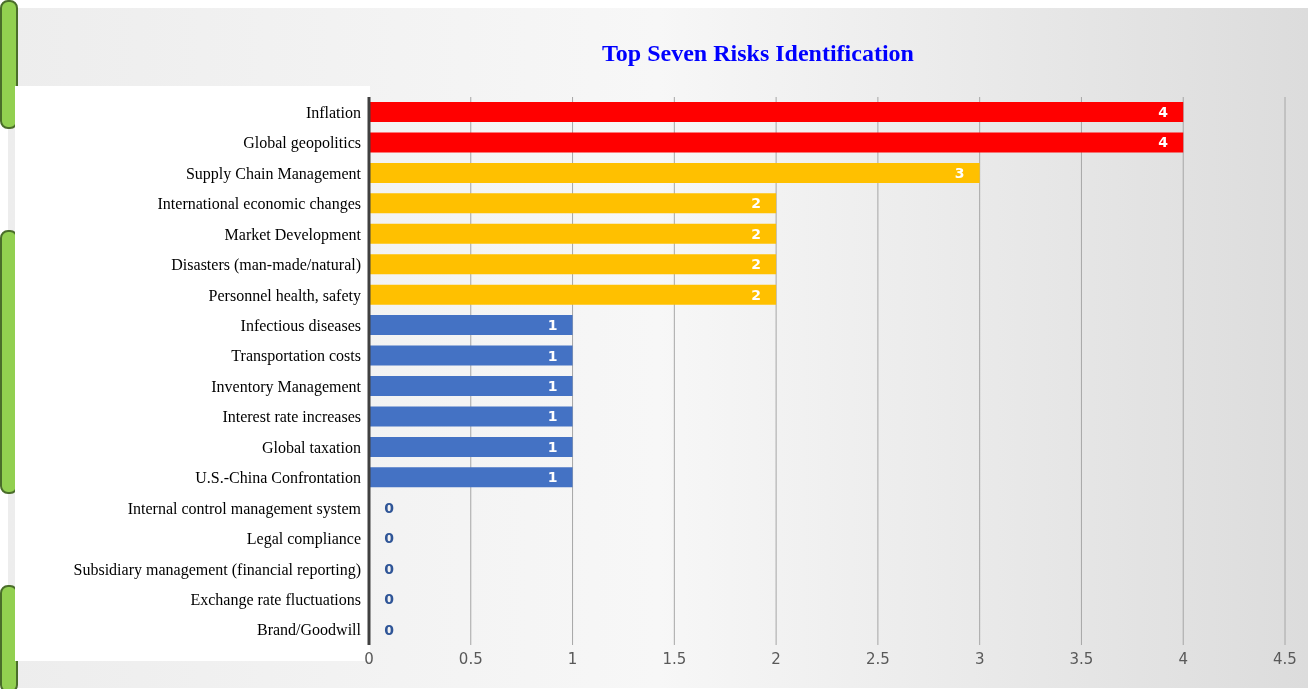 This screenshot has height=689, width=1309. What do you see at coordinates (303, 539) in the screenshot?
I see `y-tick-label: Legal compliance` at bounding box center [303, 539].